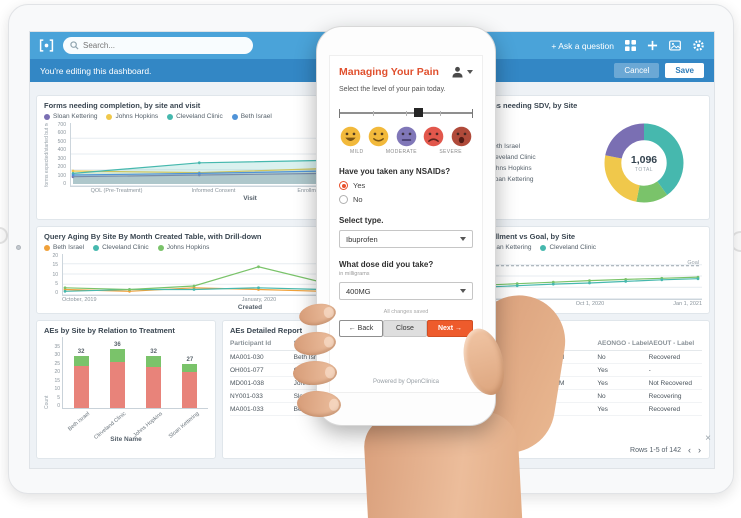  Describe the element at coordinates (630, 45) in the screenshot. I see `apps-grid-icon` at that location.